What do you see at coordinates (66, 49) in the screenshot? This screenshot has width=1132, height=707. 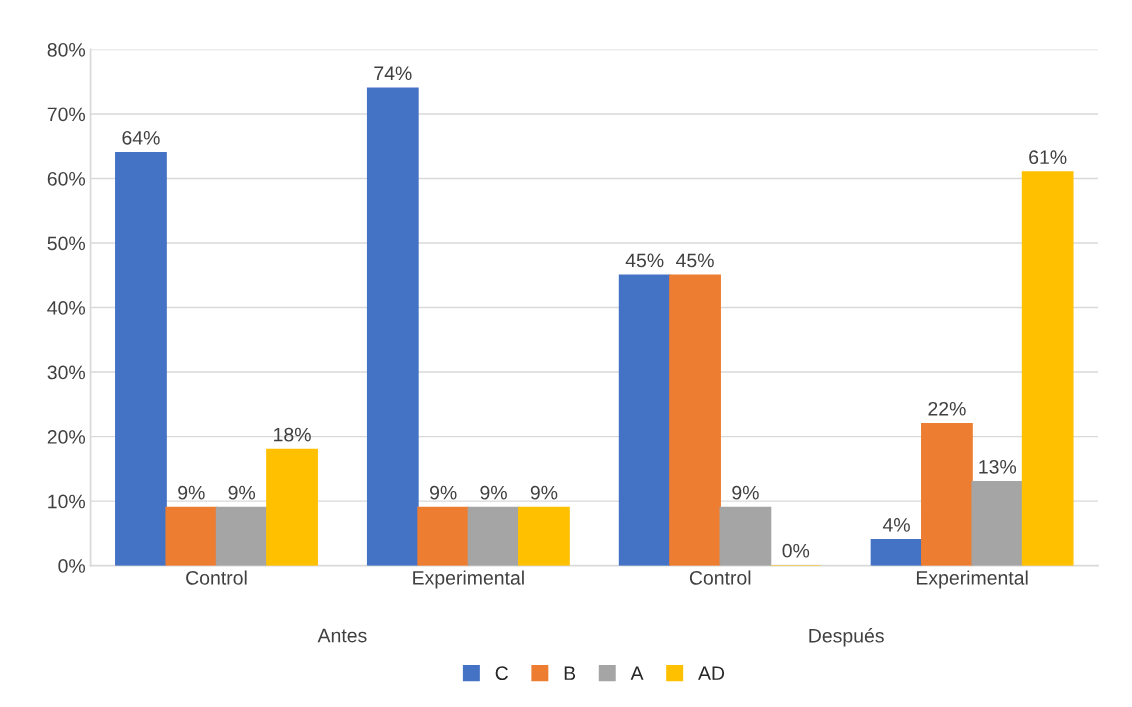 I see `y-tick-label: 80%` at bounding box center [66, 49].